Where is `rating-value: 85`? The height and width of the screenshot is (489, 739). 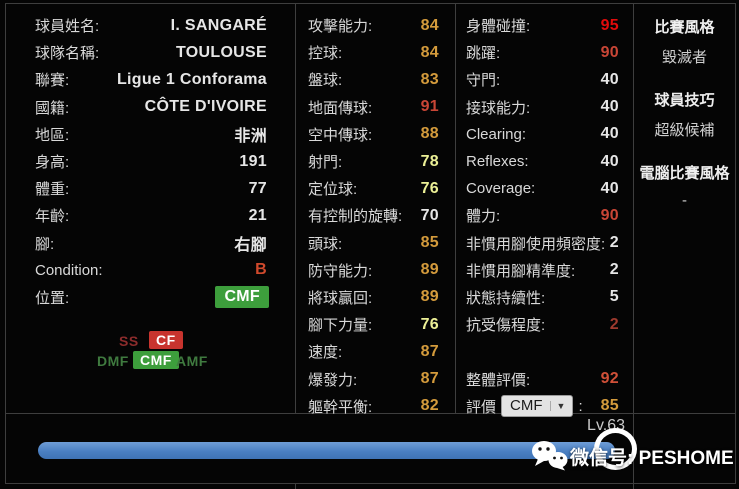
rating-value: 85 is located at coordinates (609, 406).